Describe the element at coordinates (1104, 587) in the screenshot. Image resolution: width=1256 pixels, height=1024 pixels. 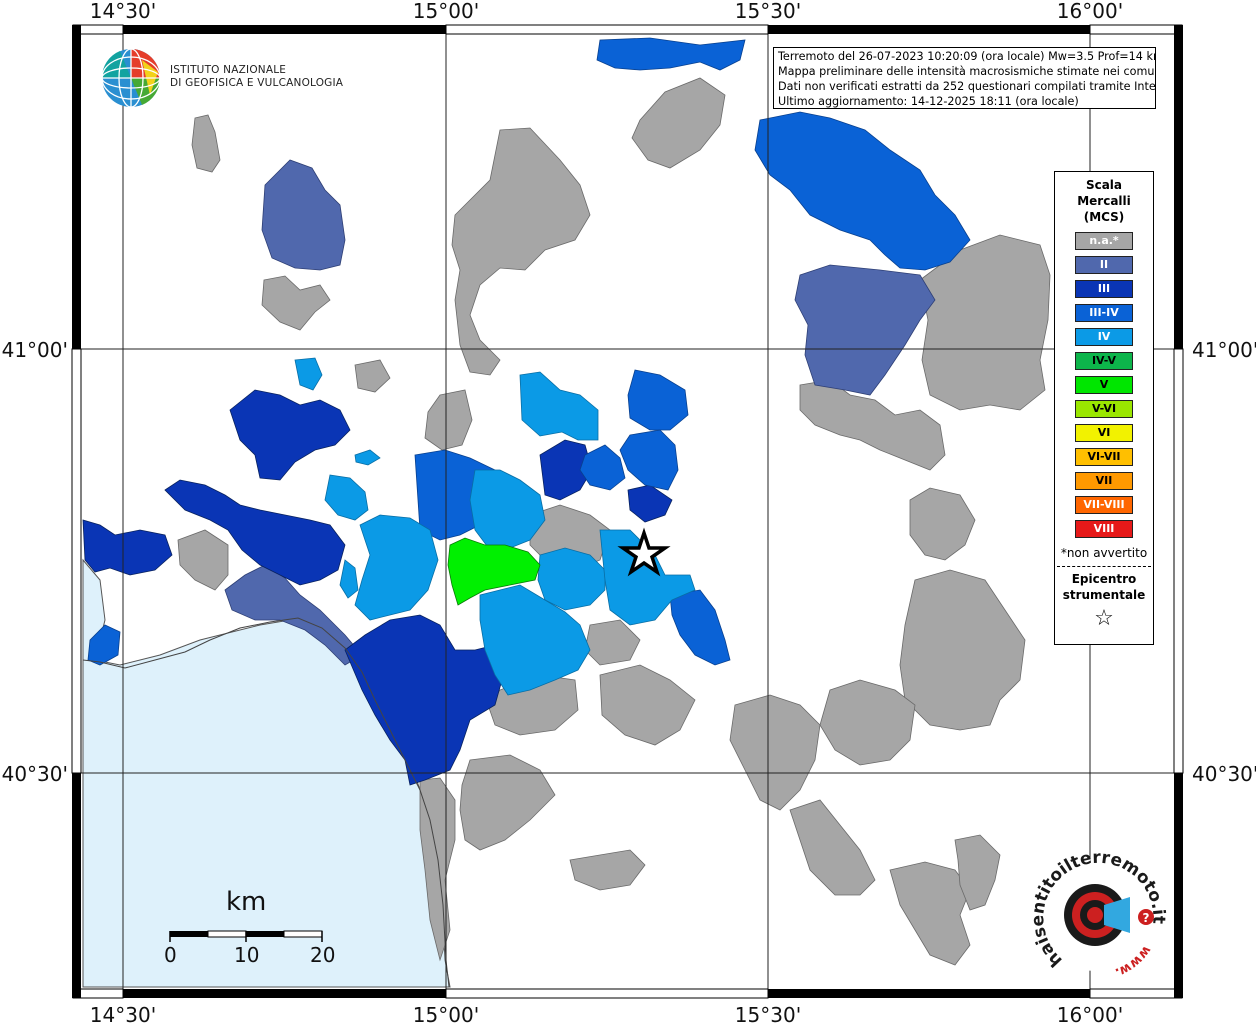
I see `legend-epicenter: Epicentro strumentale` at that location.